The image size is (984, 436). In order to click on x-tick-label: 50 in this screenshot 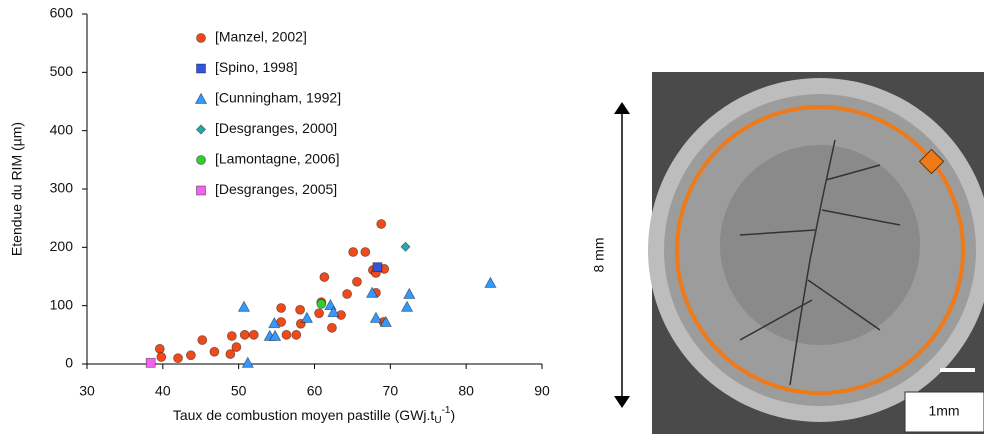, I will do `click(239, 391)`.